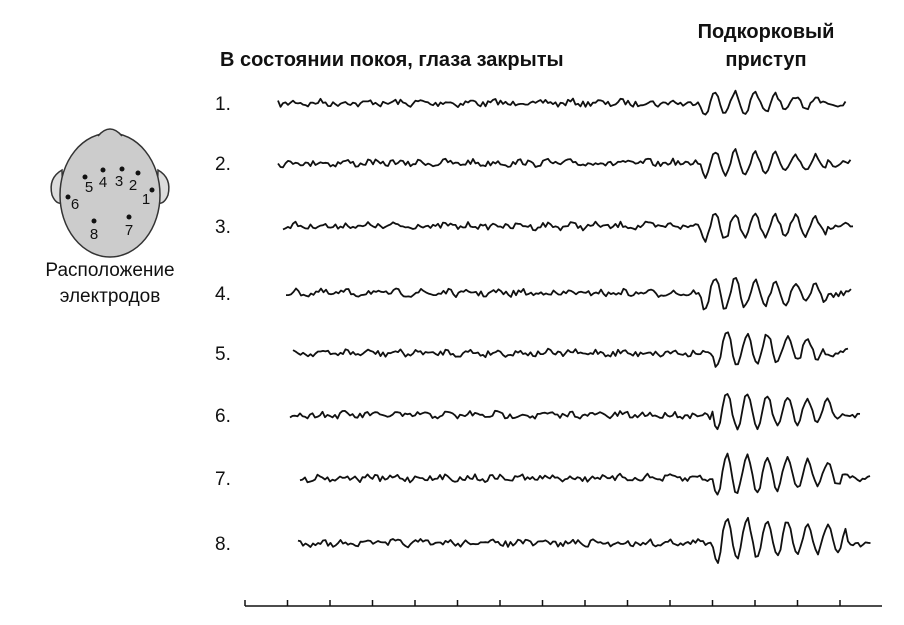 Image resolution: width=904 pixels, height=625 pixels. Describe the element at coordinates (89, 187) in the screenshot. I see `electrode-label: 5` at that location.